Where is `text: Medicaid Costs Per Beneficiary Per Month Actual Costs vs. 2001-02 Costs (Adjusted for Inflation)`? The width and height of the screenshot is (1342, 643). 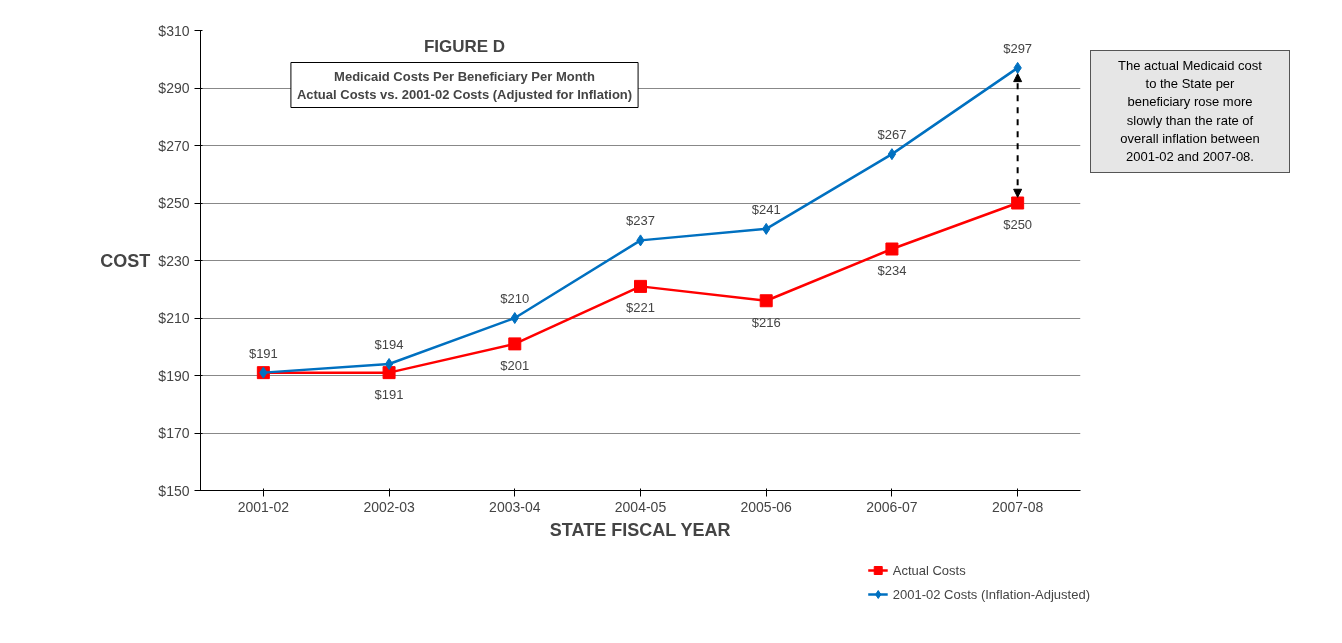
text: Medicaid Costs Per Beneficiary Per Month Actual Costs vs. 2001-02 Costs (Adjusted for Inflation) is located at coordinates (464, 85).